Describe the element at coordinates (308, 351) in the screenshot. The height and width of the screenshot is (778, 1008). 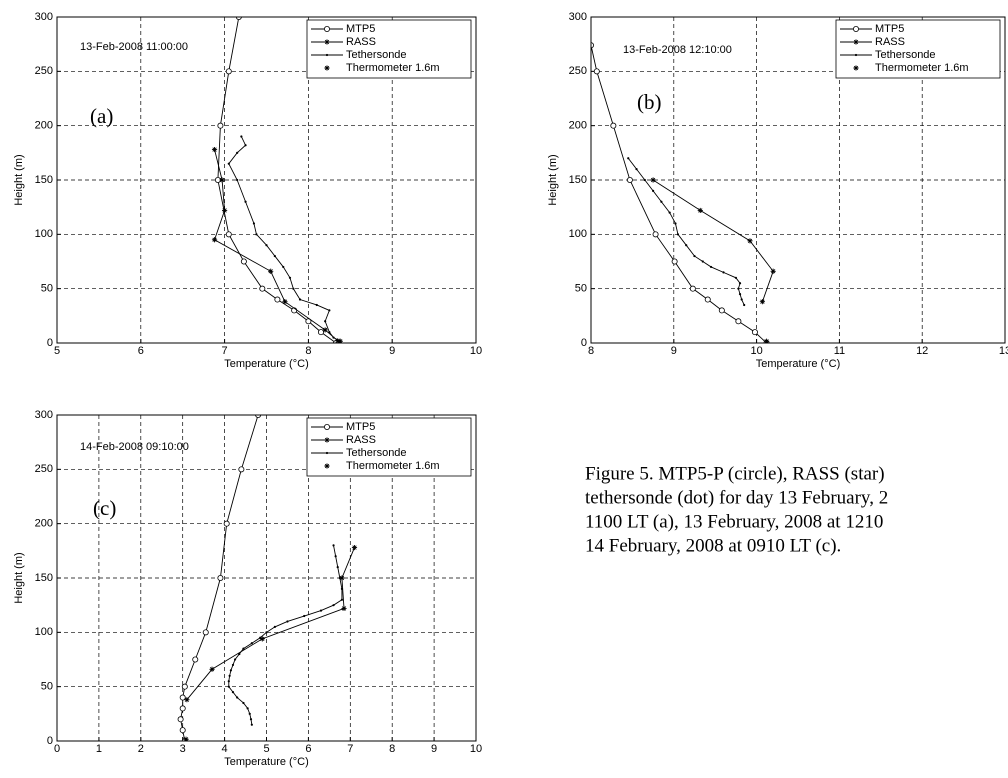
I see `x-tick-label: 8` at that location.